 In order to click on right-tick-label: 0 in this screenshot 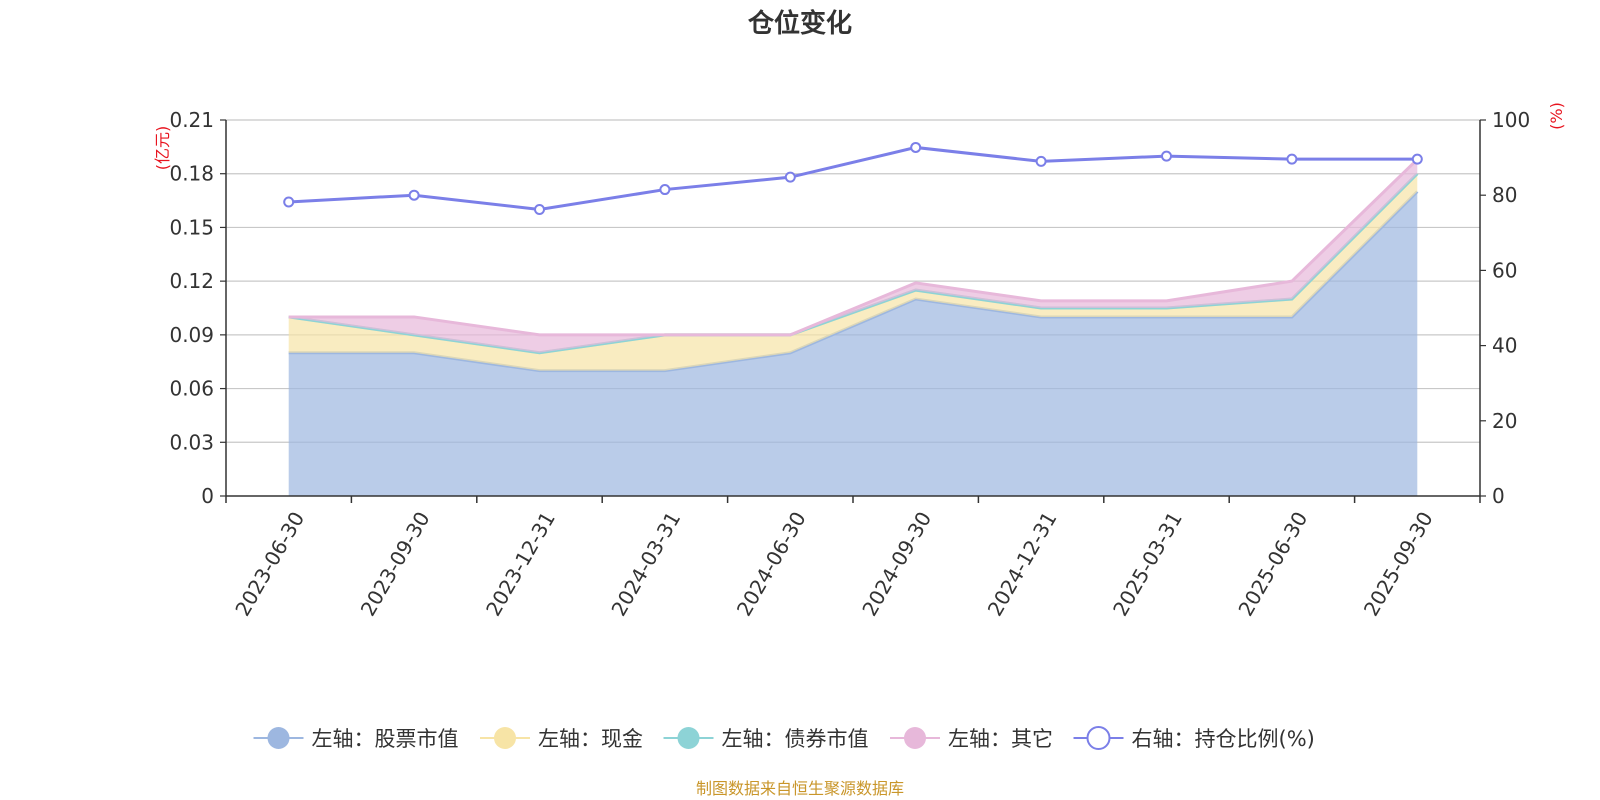, I will do `click(1498, 496)`.